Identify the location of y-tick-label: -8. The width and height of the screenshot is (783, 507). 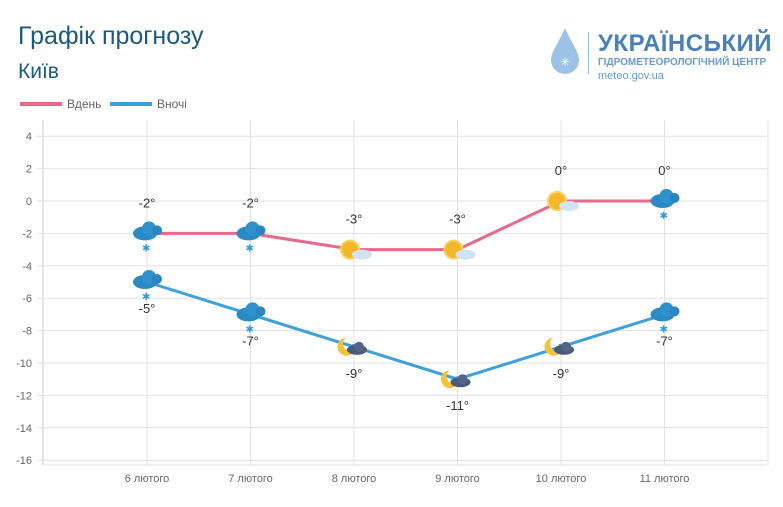
(27, 332).